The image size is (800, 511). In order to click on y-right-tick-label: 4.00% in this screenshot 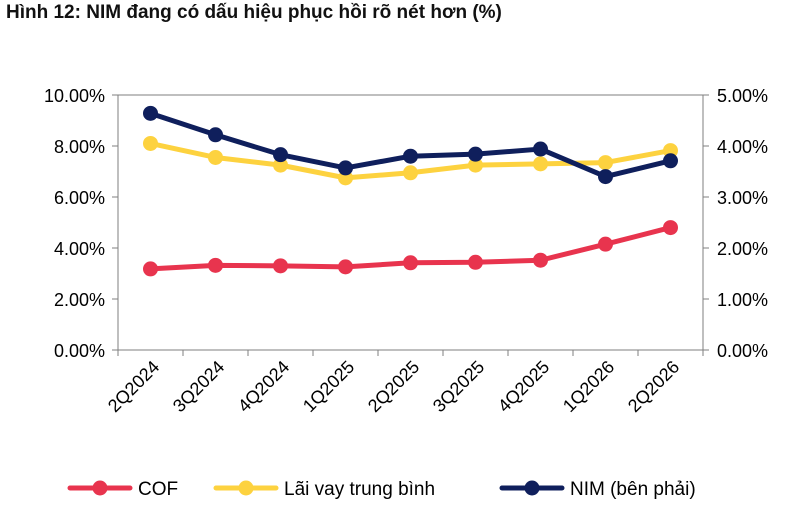, I will do `click(742, 147)`.